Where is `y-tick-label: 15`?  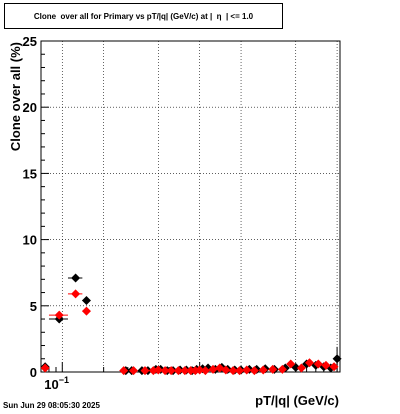 y-tick-label: 15 is located at coordinates (30, 173).